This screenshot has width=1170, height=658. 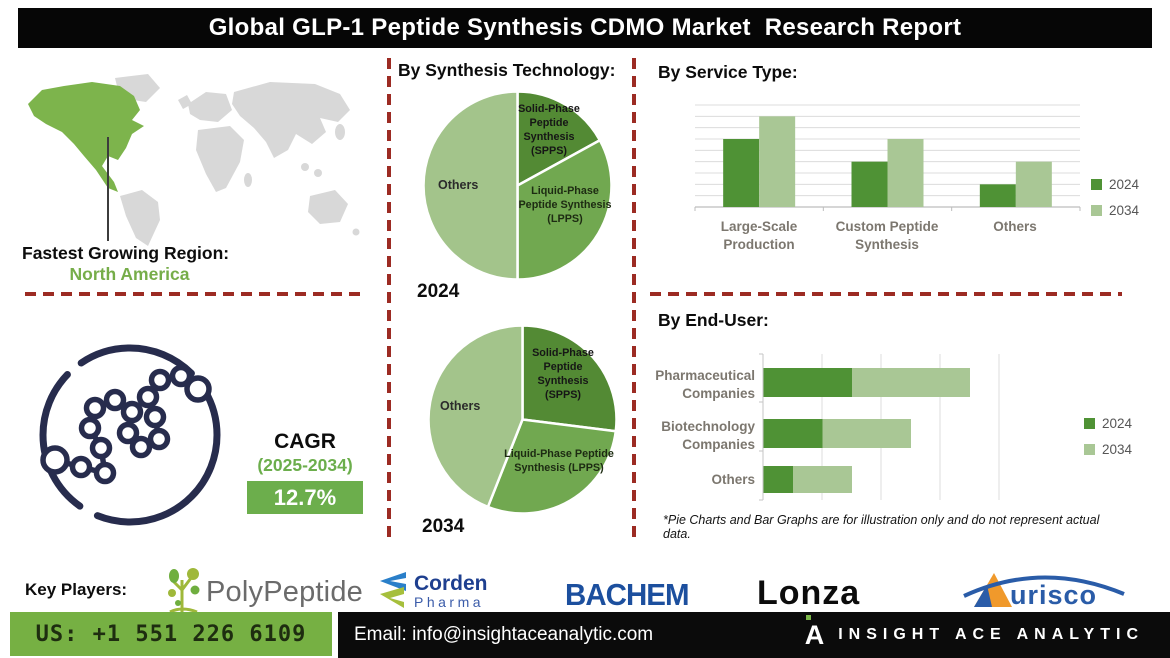 What do you see at coordinates (284, 592) in the screenshot?
I see `polypeptide-logo: PolyPeptide` at bounding box center [284, 592].